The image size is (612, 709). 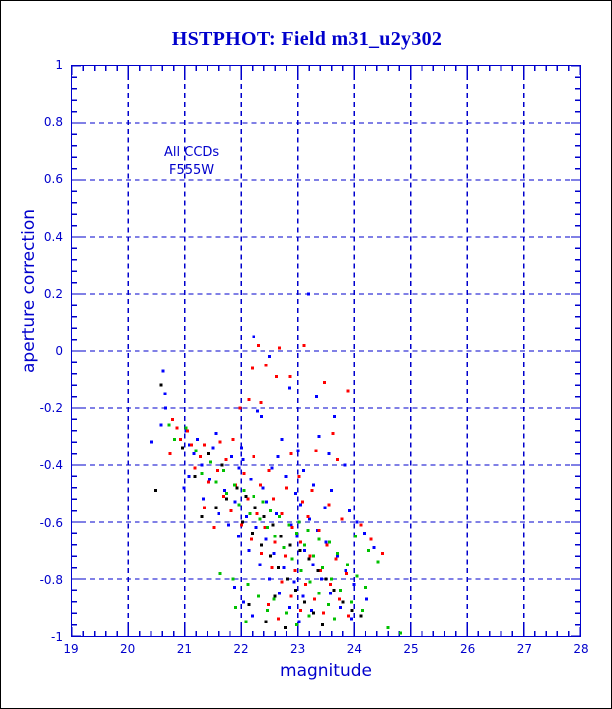 What do you see at coordinates (59, 65) in the screenshot?
I see `y-tick-label: 1` at bounding box center [59, 65].